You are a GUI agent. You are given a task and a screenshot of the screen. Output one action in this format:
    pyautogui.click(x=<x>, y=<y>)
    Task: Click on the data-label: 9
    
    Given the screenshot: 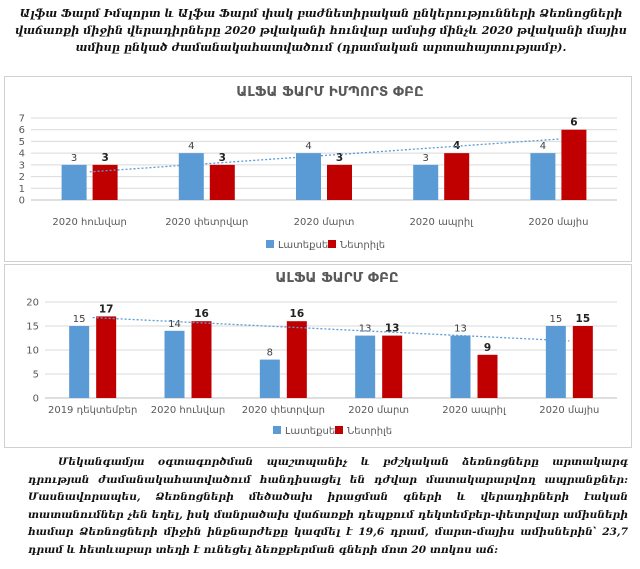 What is the action you would take?
    pyautogui.click(x=487, y=348)
    